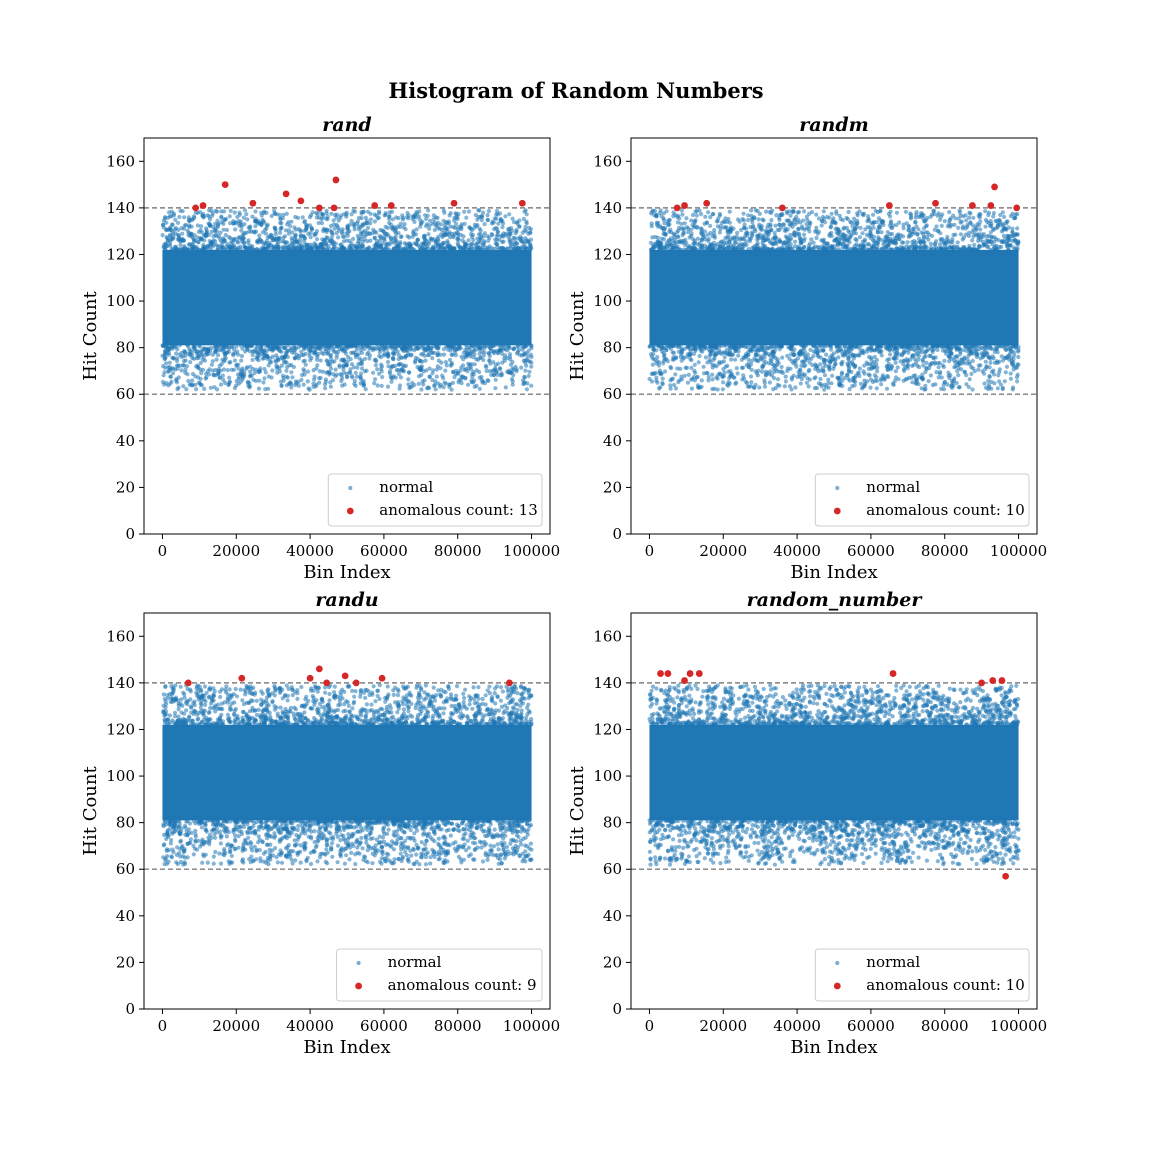 Image resolution: width=1152 pixels, height=1152 pixels. I want to click on x-axis-label: Bin Index, so click(346, 572).